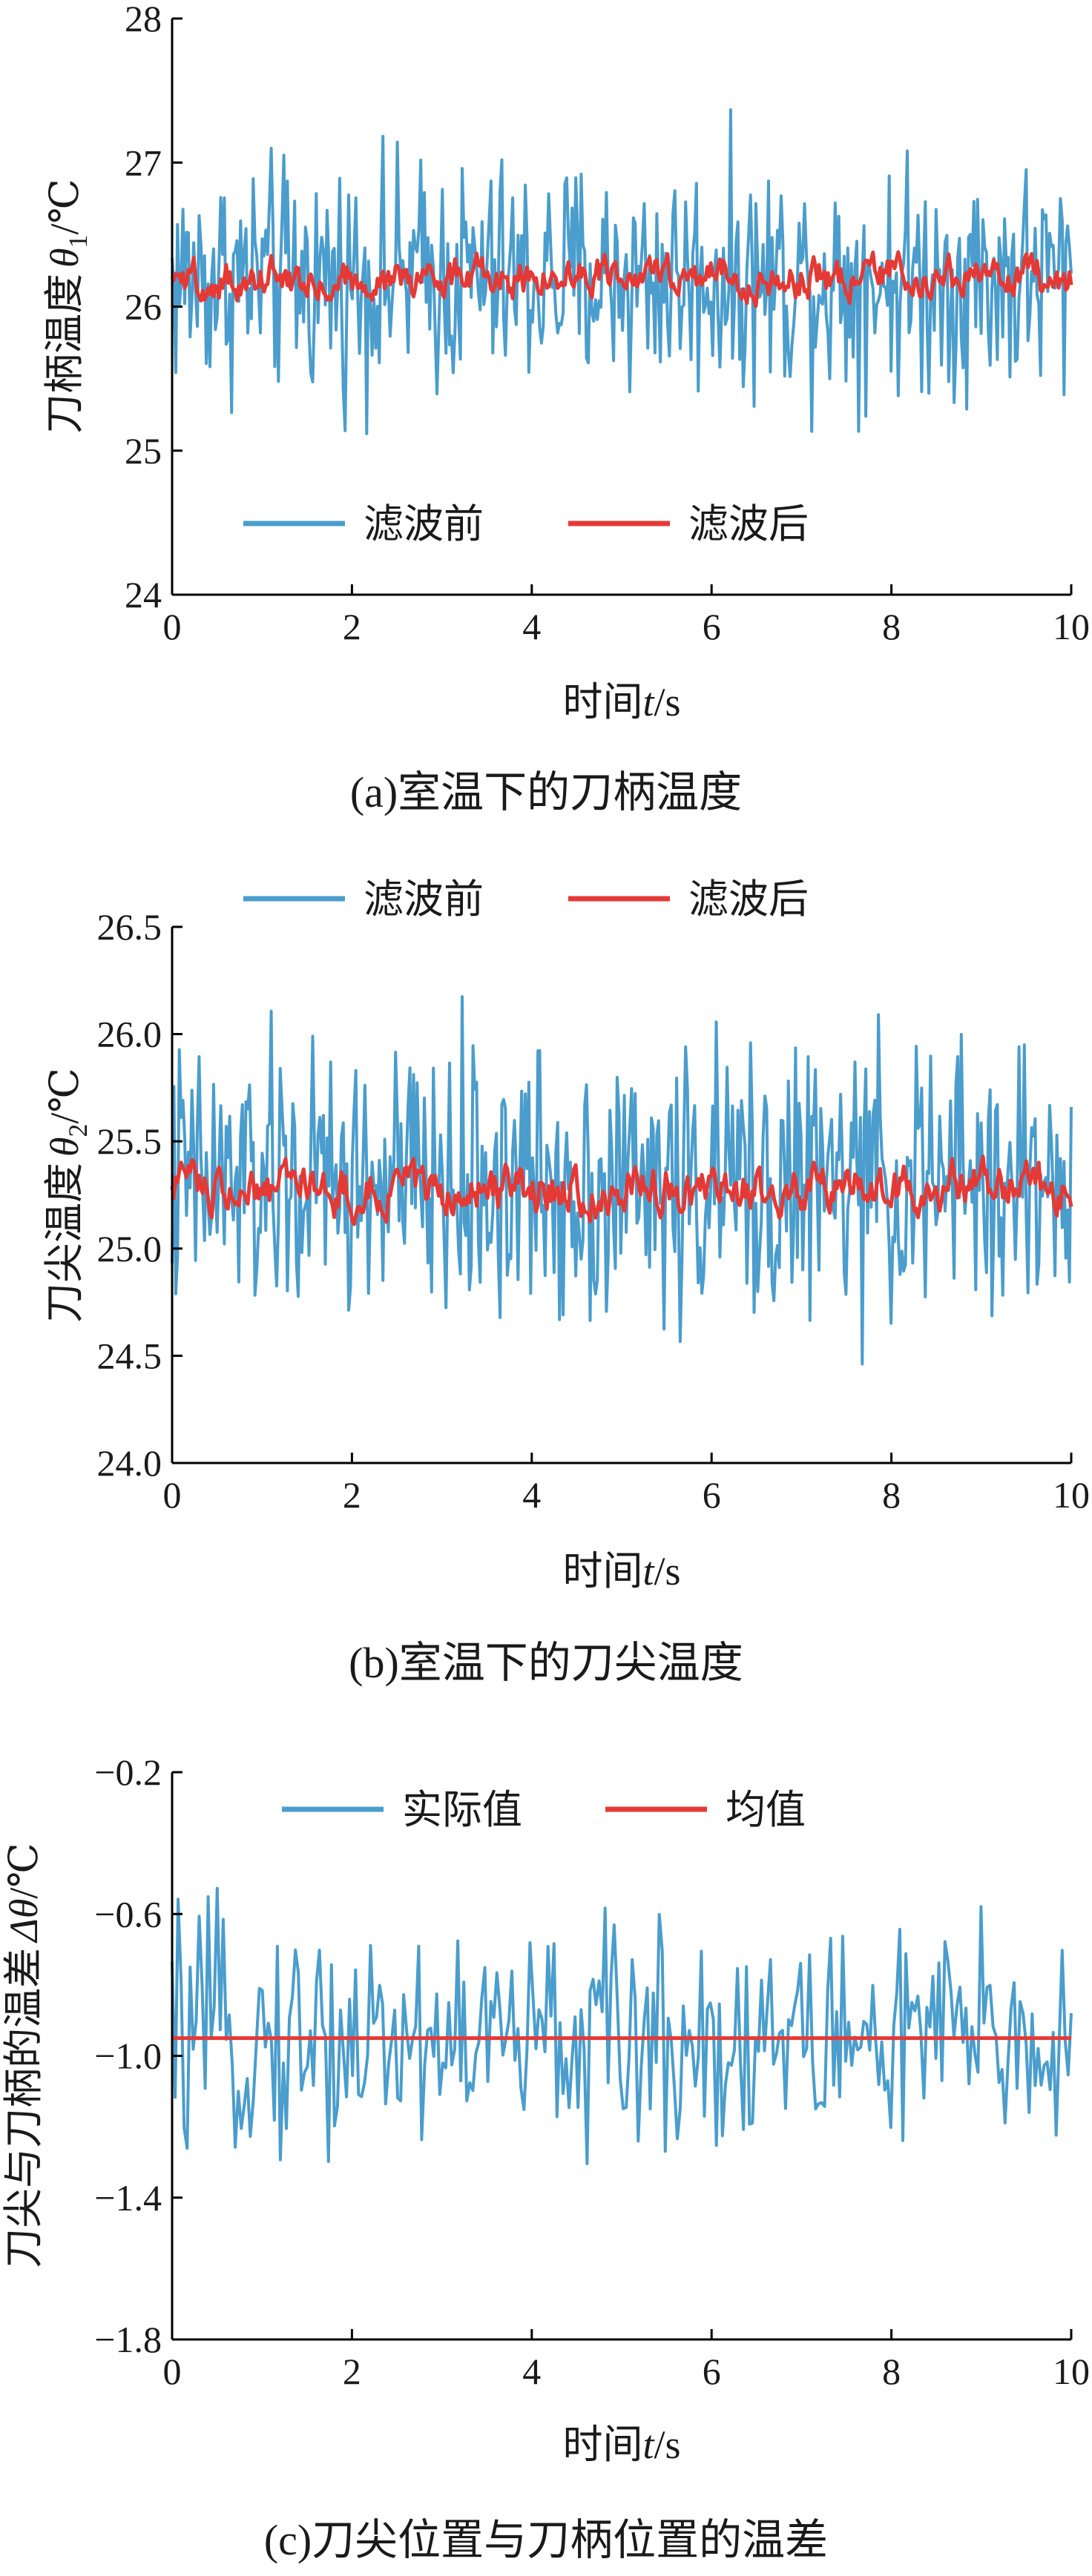 The height and width of the screenshot is (2576, 1092). I want to click on panel-b-series-primary-line, so click(622, 1180).